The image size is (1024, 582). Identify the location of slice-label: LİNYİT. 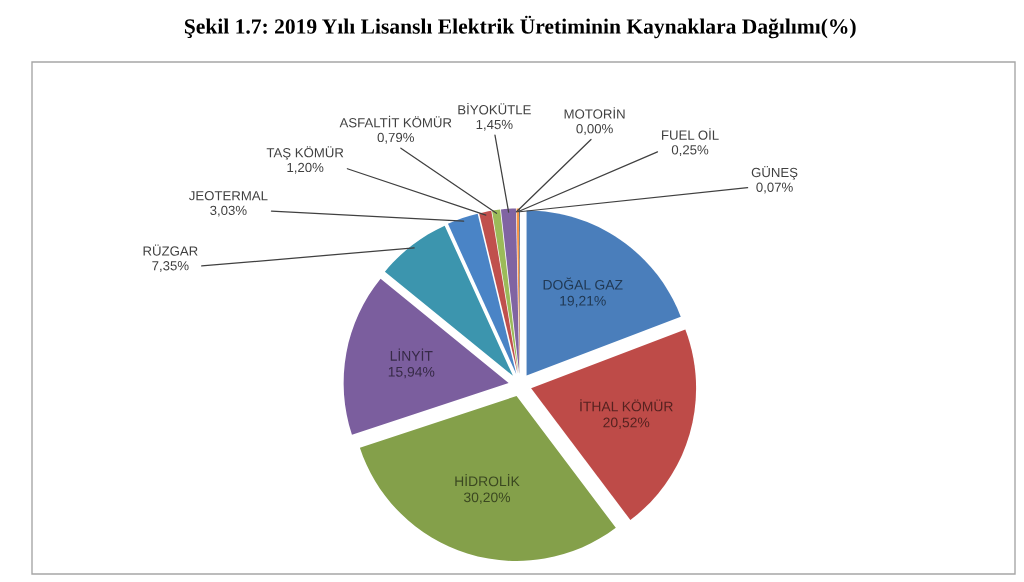
(411, 354).